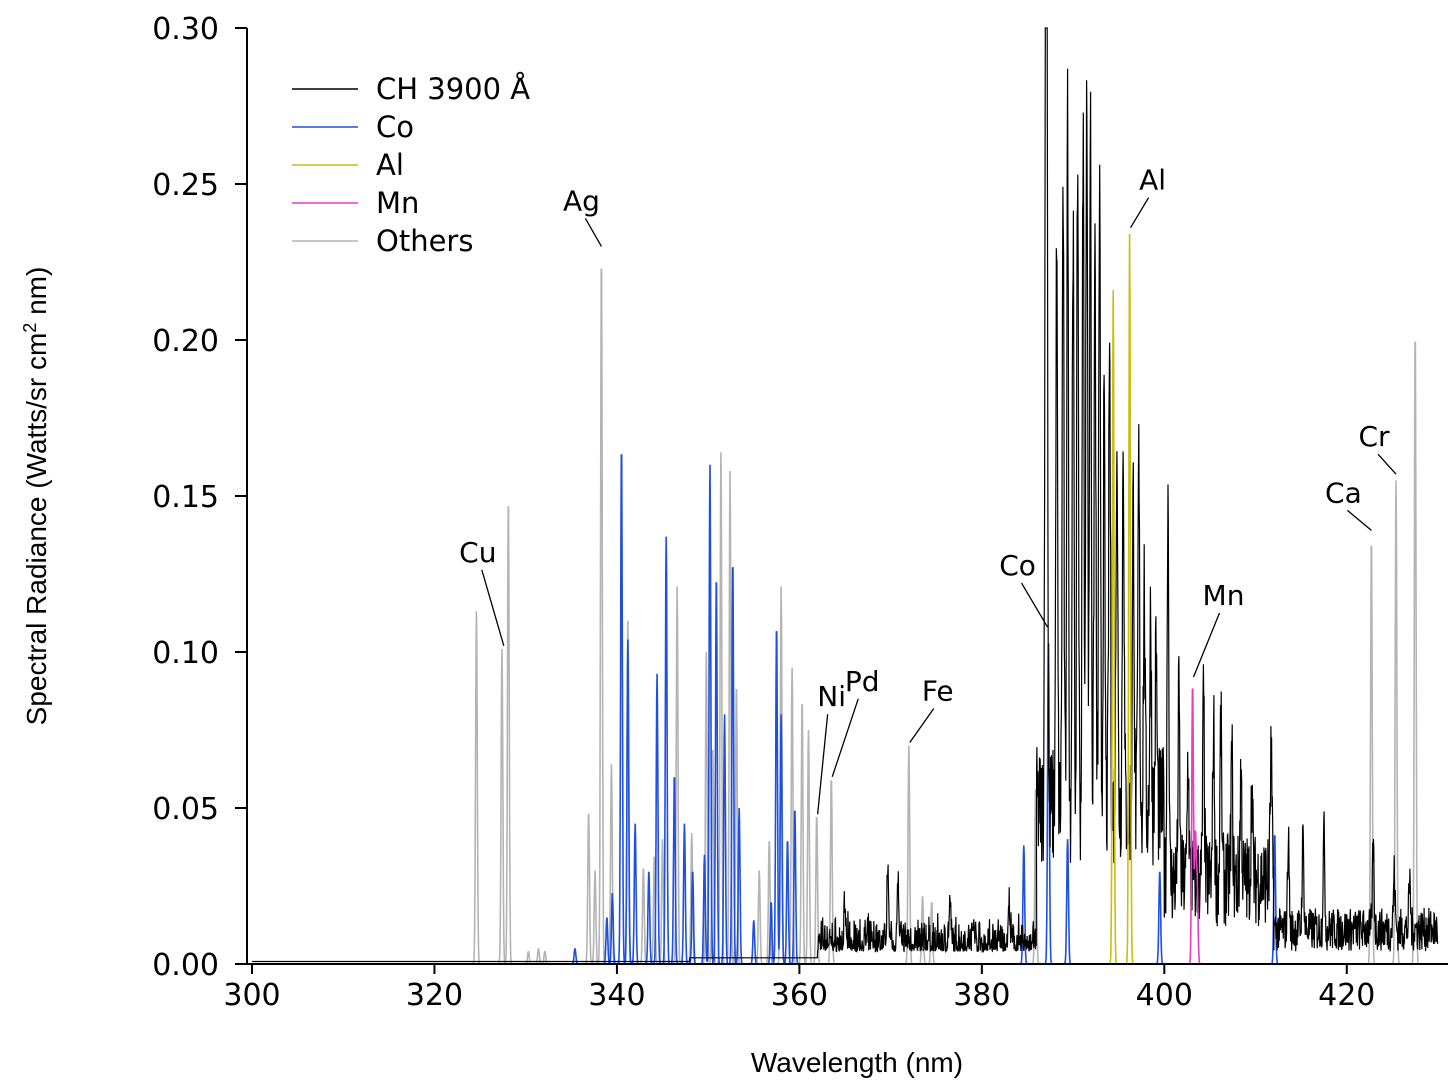  Describe the element at coordinates (1346, 995) in the screenshot. I see `x-tick-label-6: 420` at that location.